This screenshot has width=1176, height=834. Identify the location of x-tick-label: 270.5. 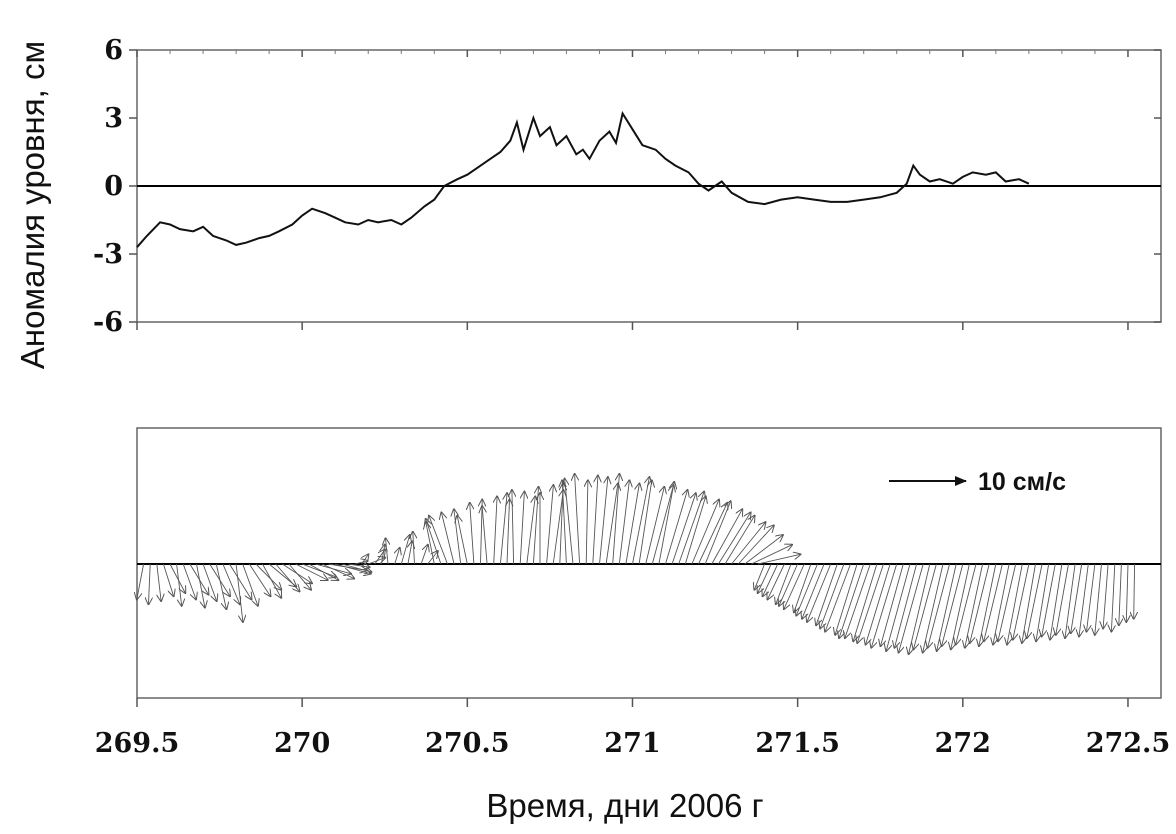
(467, 743).